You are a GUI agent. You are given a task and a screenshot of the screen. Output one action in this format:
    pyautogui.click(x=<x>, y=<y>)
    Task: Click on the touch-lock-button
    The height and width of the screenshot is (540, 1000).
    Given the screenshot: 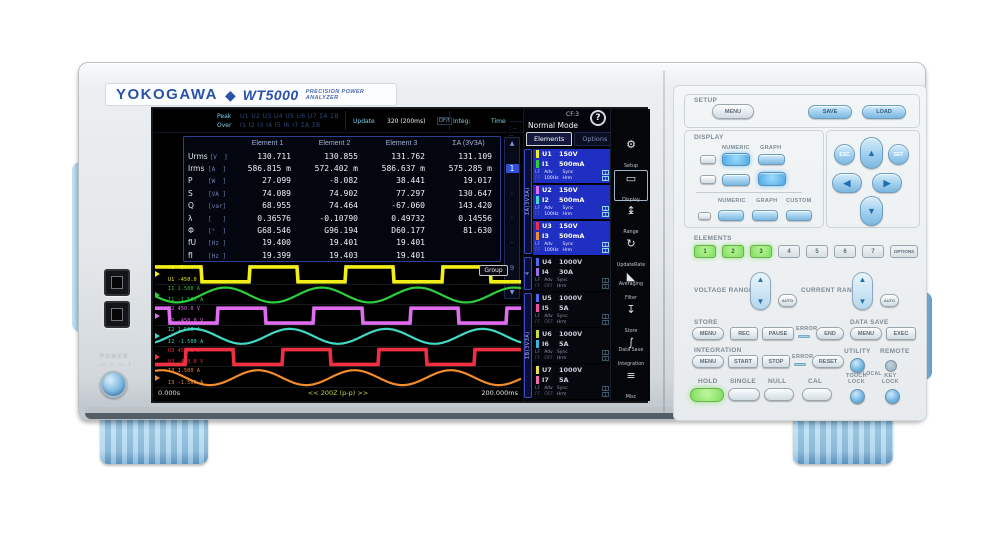 What is the action you would take?
    pyautogui.click(x=857, y=396)
    